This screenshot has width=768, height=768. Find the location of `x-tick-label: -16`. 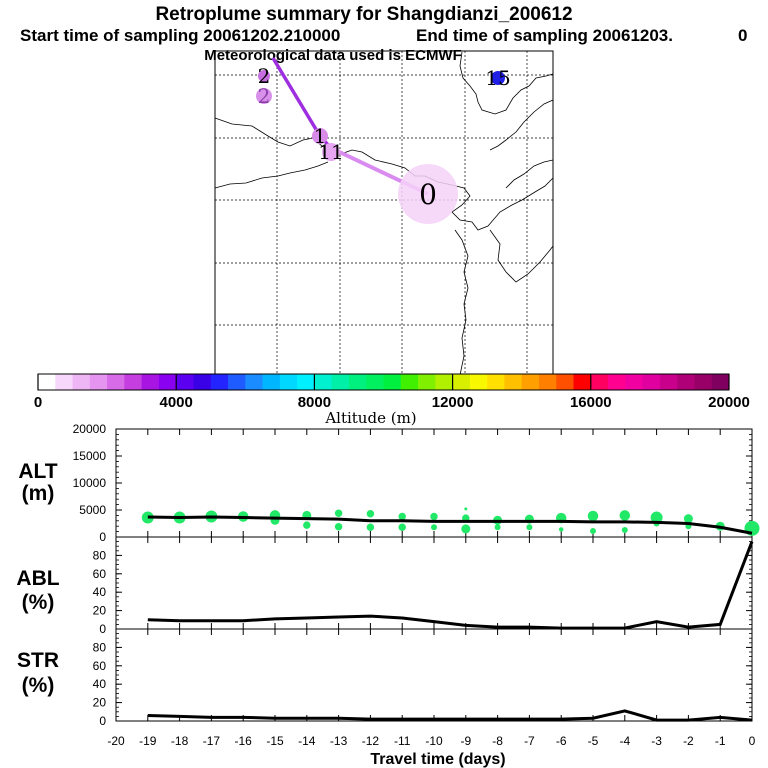

x-tick-label: -16 is located at coordinates (244, 741).